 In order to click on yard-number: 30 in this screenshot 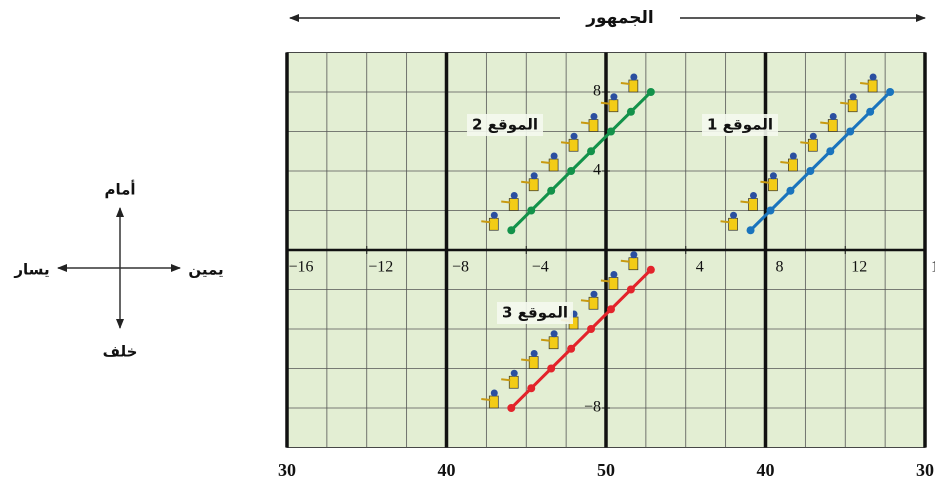, I will do `click(925, 470)`.